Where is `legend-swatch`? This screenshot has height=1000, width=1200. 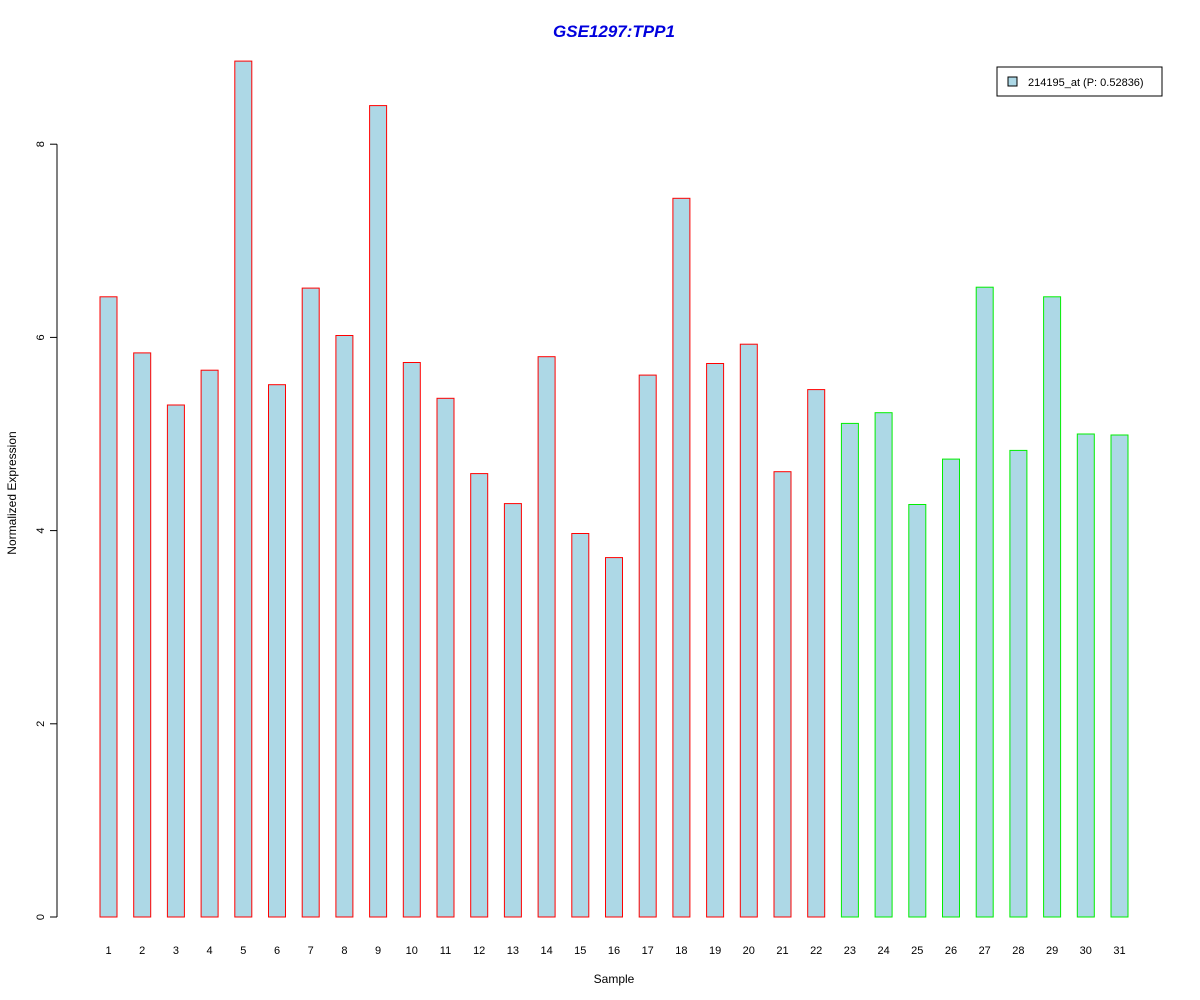
legend-swatch is located at coordinates (1012, 81).